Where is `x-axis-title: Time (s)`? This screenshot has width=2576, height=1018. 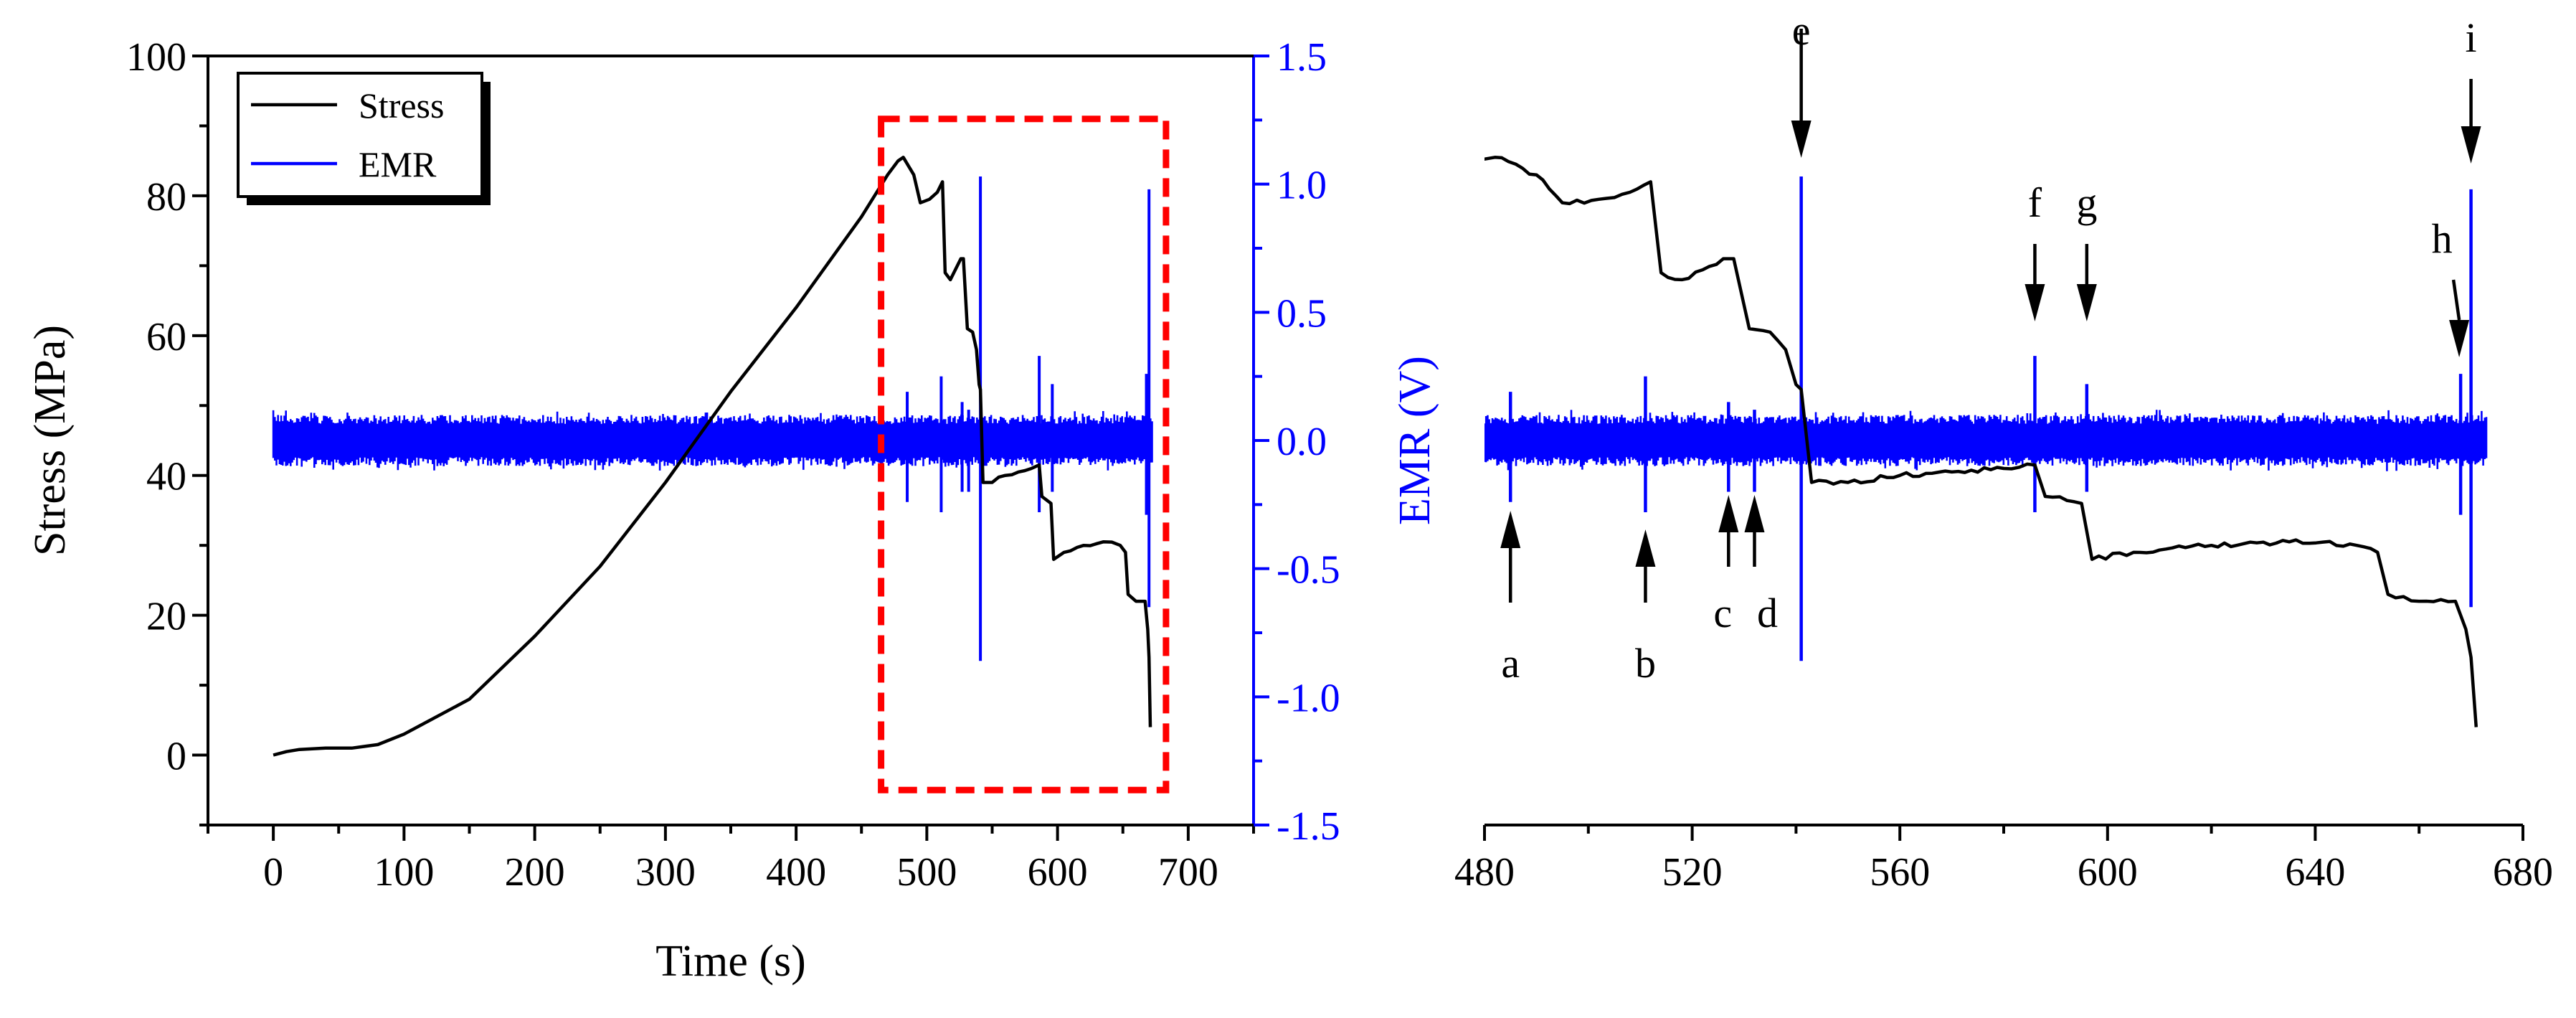 x-axis-title: Time (s) is located at coordinates (730, 961).